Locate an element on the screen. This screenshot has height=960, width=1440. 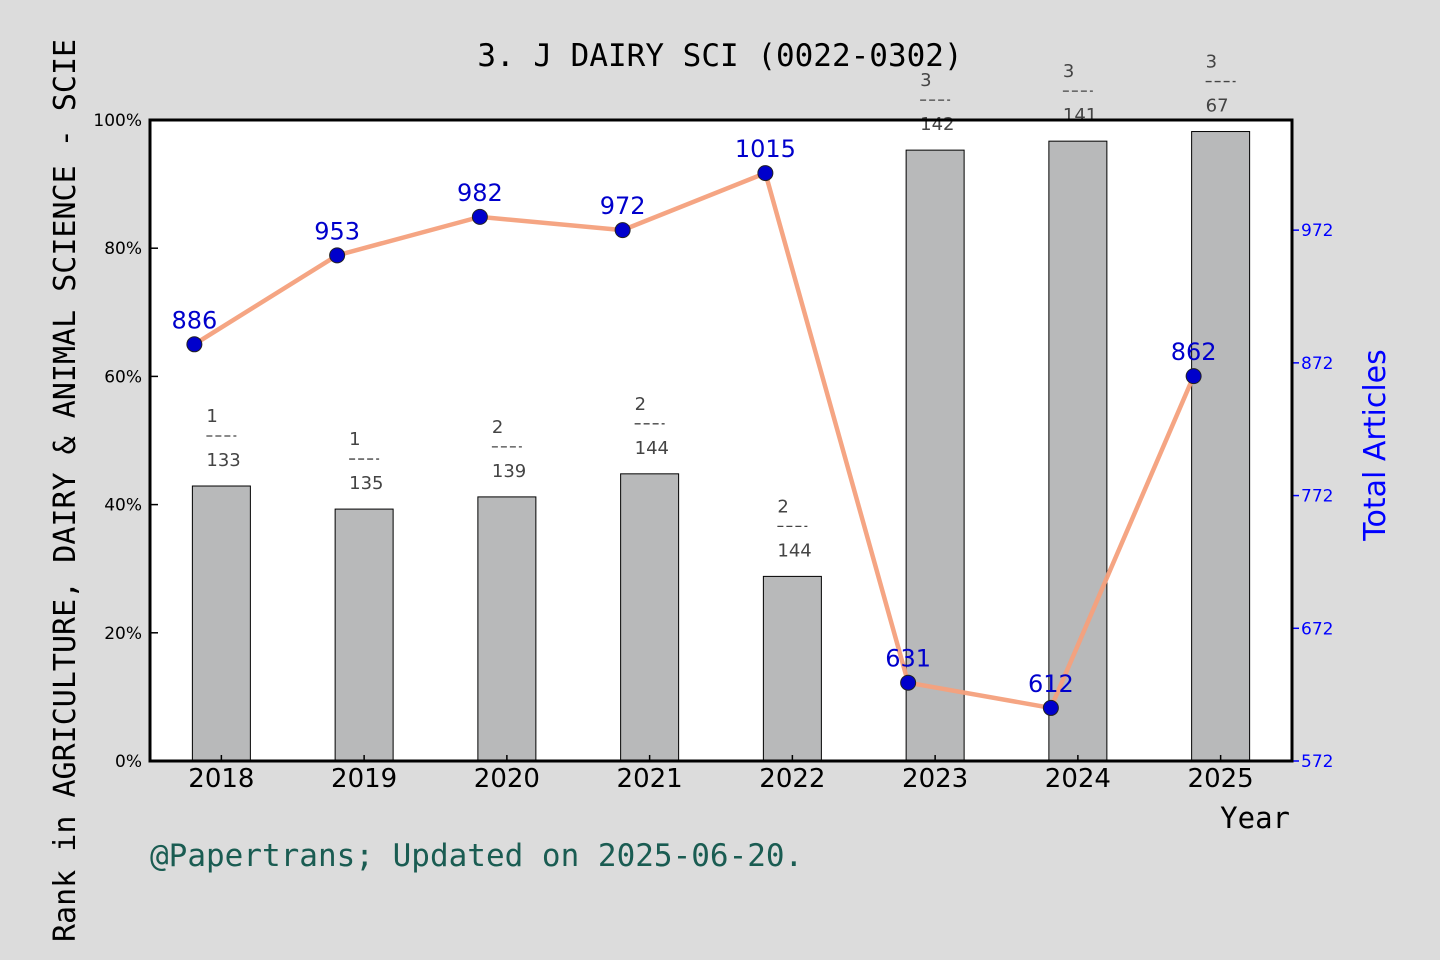
x-tick-label: 2019 is located at coordinates (364, 779).